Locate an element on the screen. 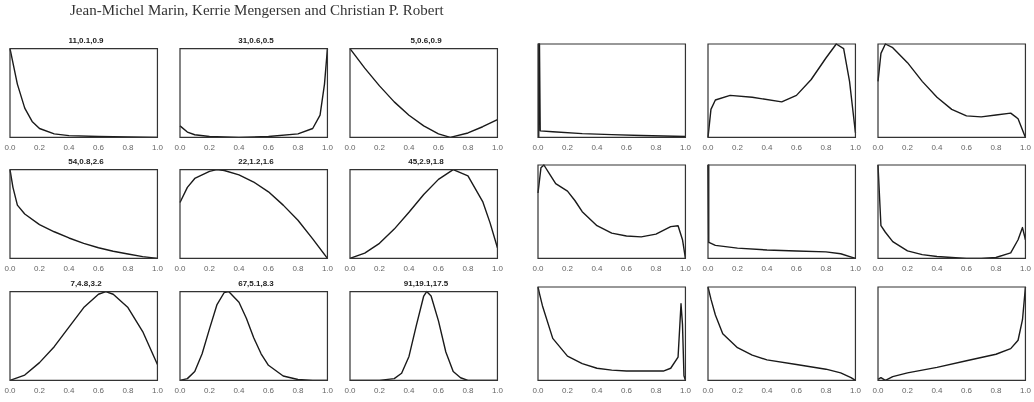 The width and height of the screenshot is (1034, 402). chart-title: 5,0.6,0.9 is located at coordinates (426, 40).